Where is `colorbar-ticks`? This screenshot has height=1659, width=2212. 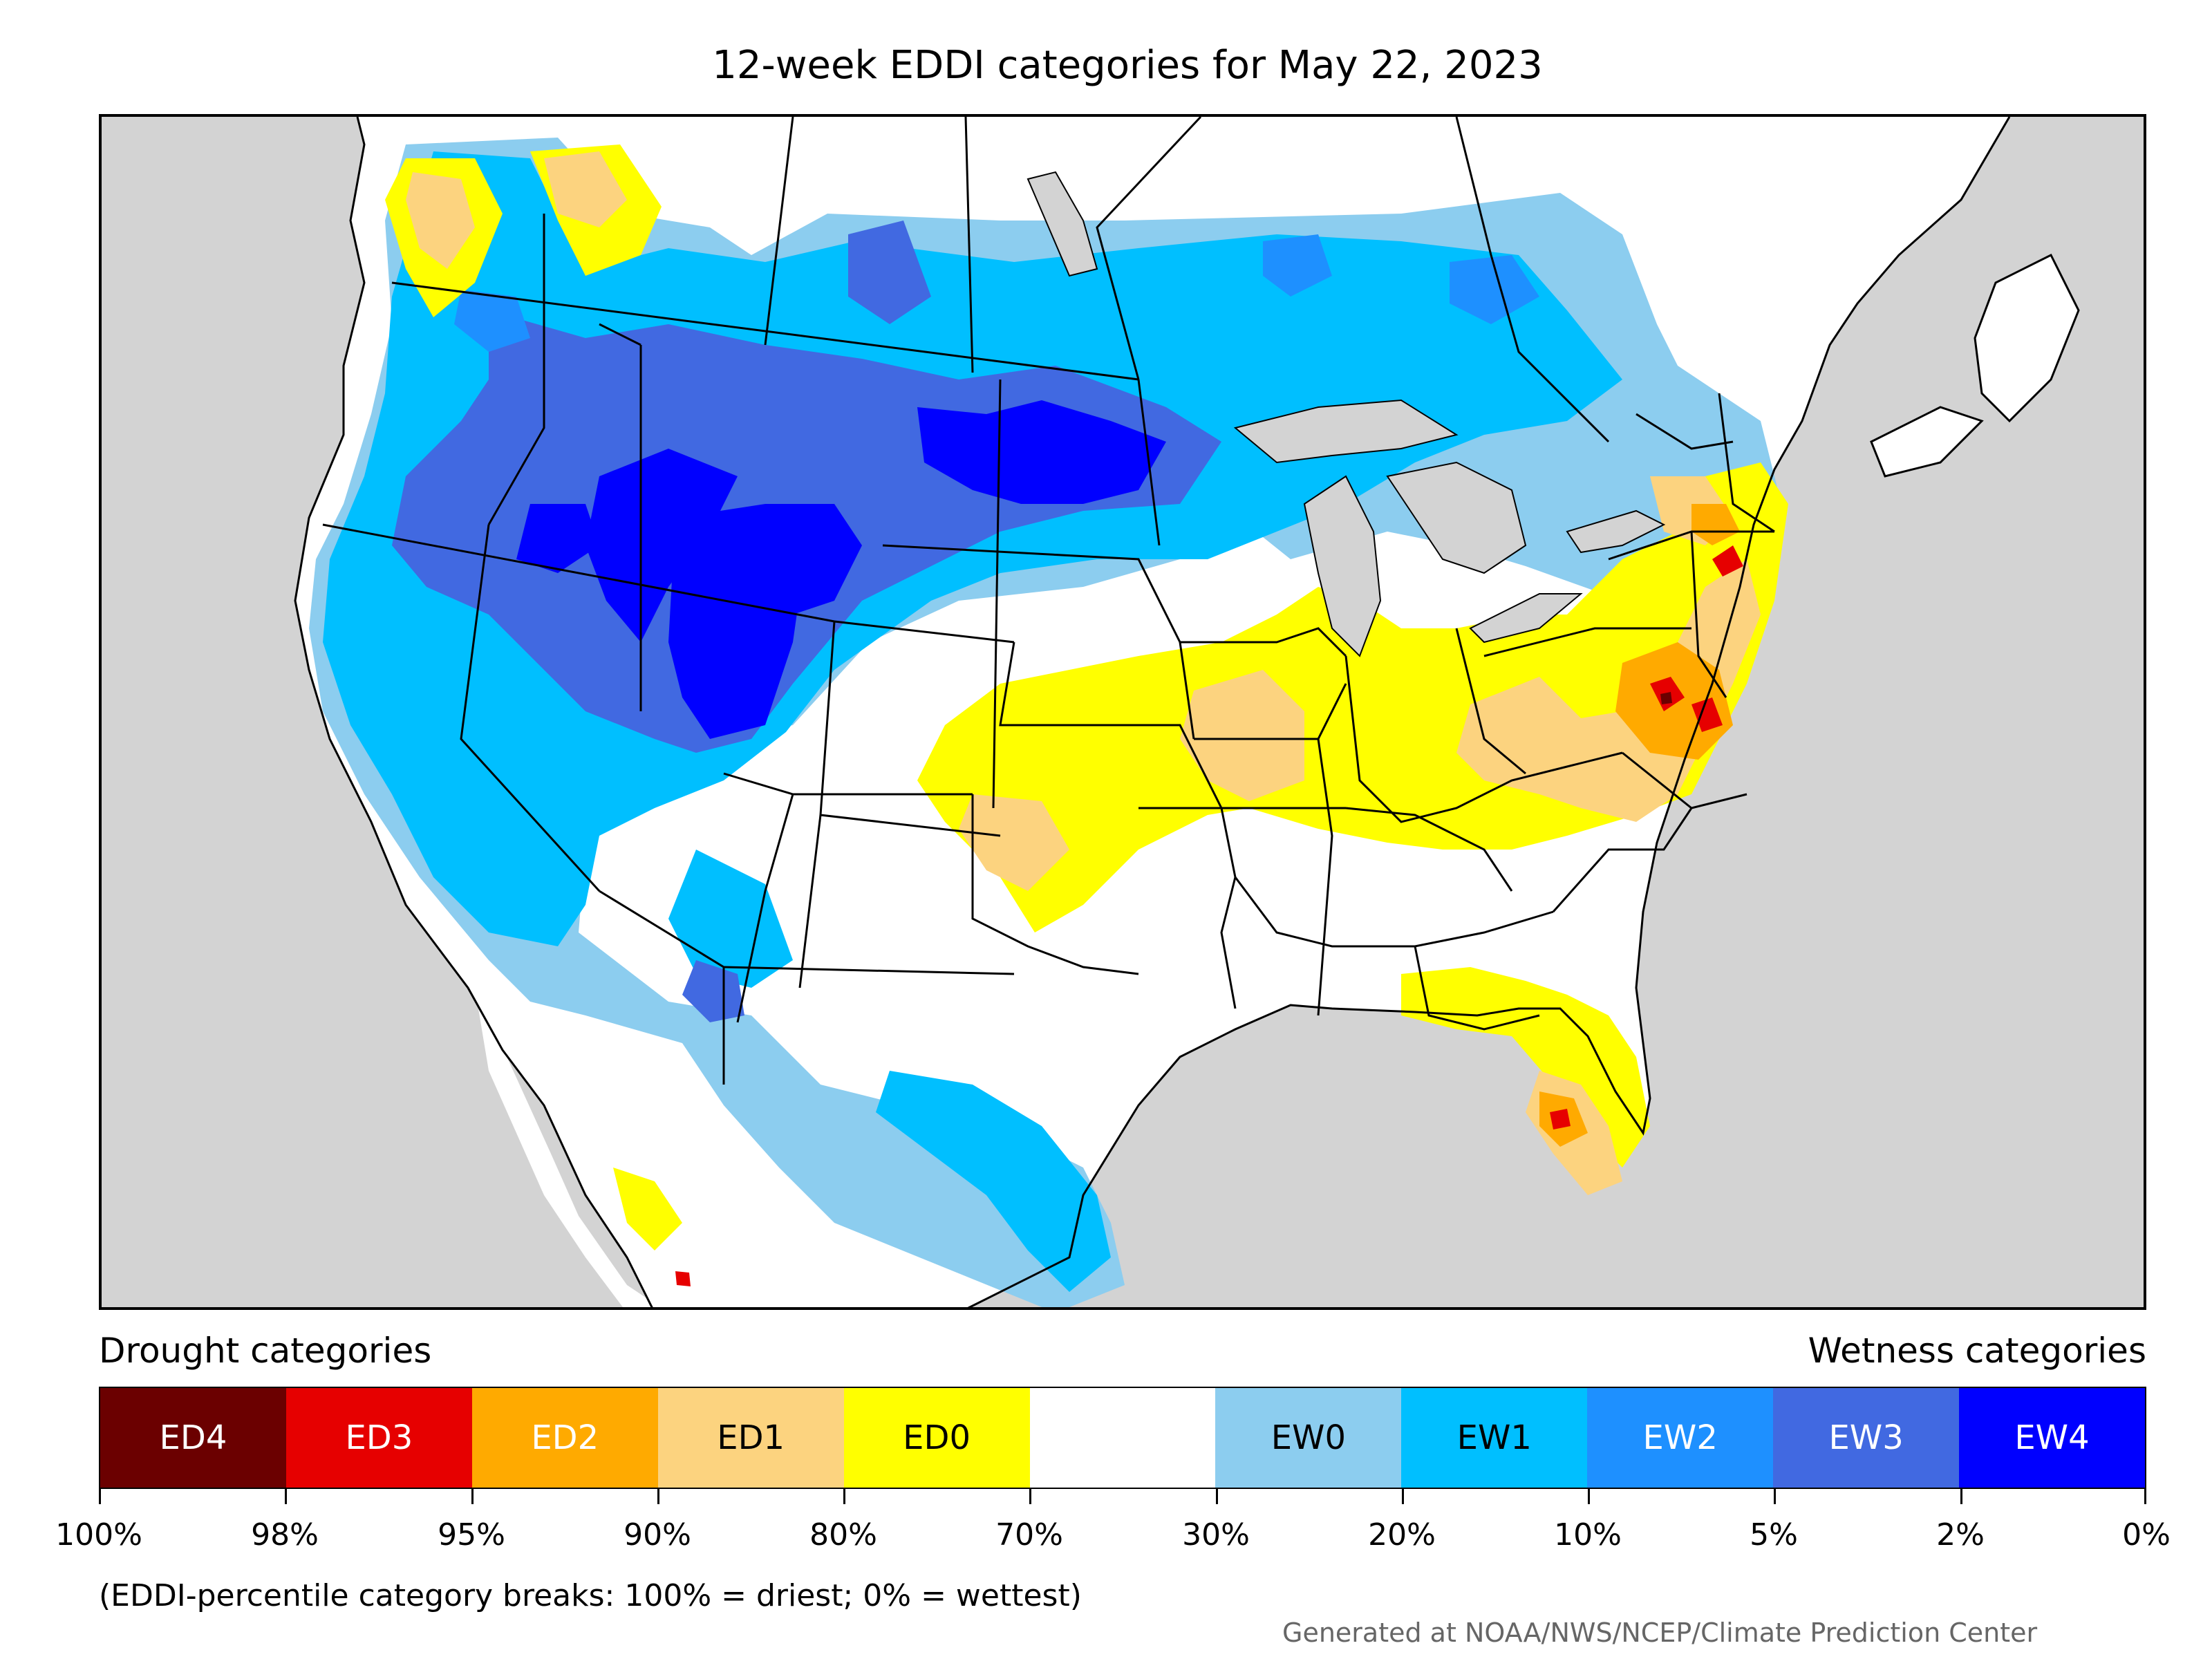 colorbar-ticks is located at coordinates (1122, 1497).